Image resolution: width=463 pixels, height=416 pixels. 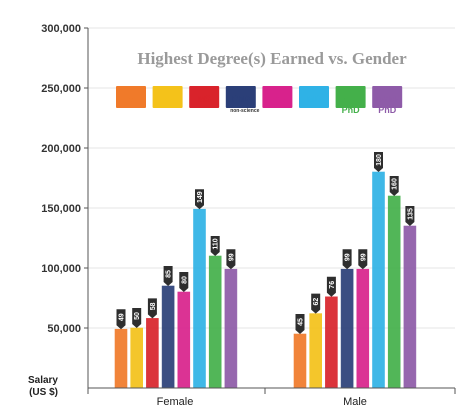 I want to click on category-label-male: Male, so click(x=355, y=402).